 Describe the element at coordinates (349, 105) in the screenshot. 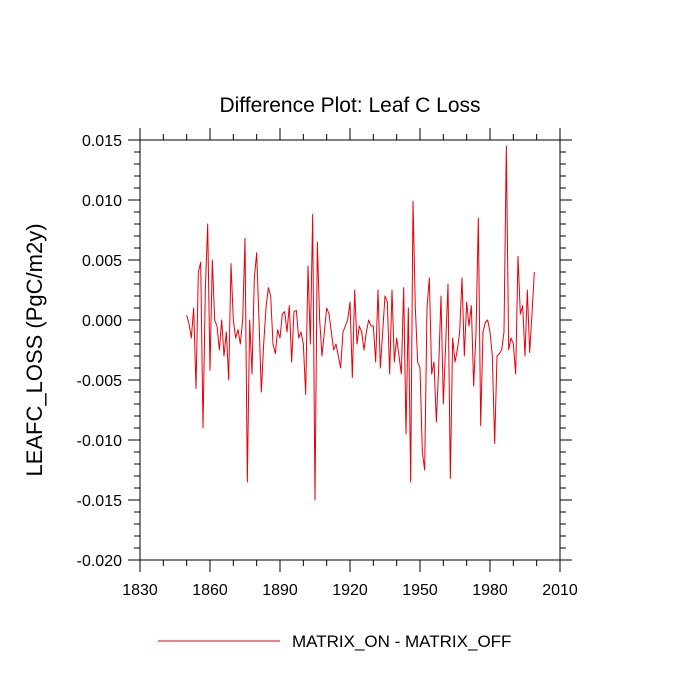

I see `chart-title: Difference Plot: Leaf C Loss` at that location.